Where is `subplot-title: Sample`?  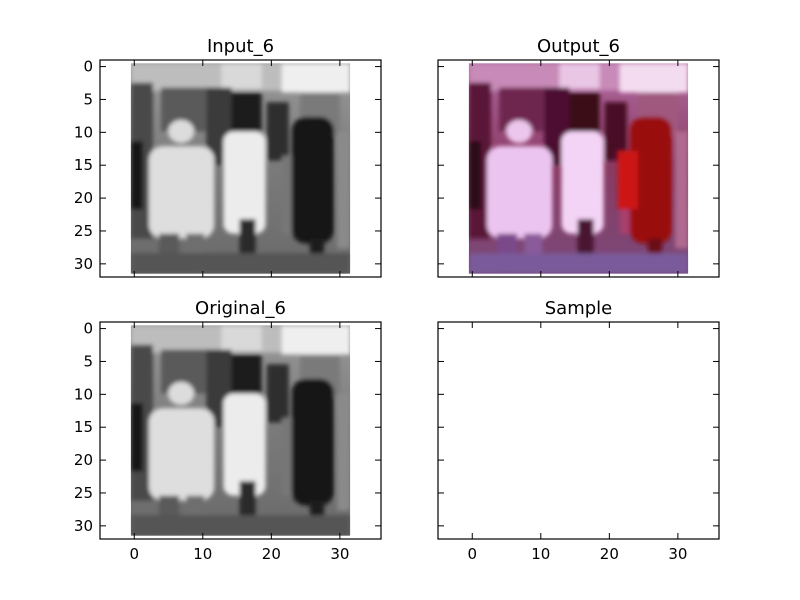
subplot-title: Sample is located at coordinates (579, 308).